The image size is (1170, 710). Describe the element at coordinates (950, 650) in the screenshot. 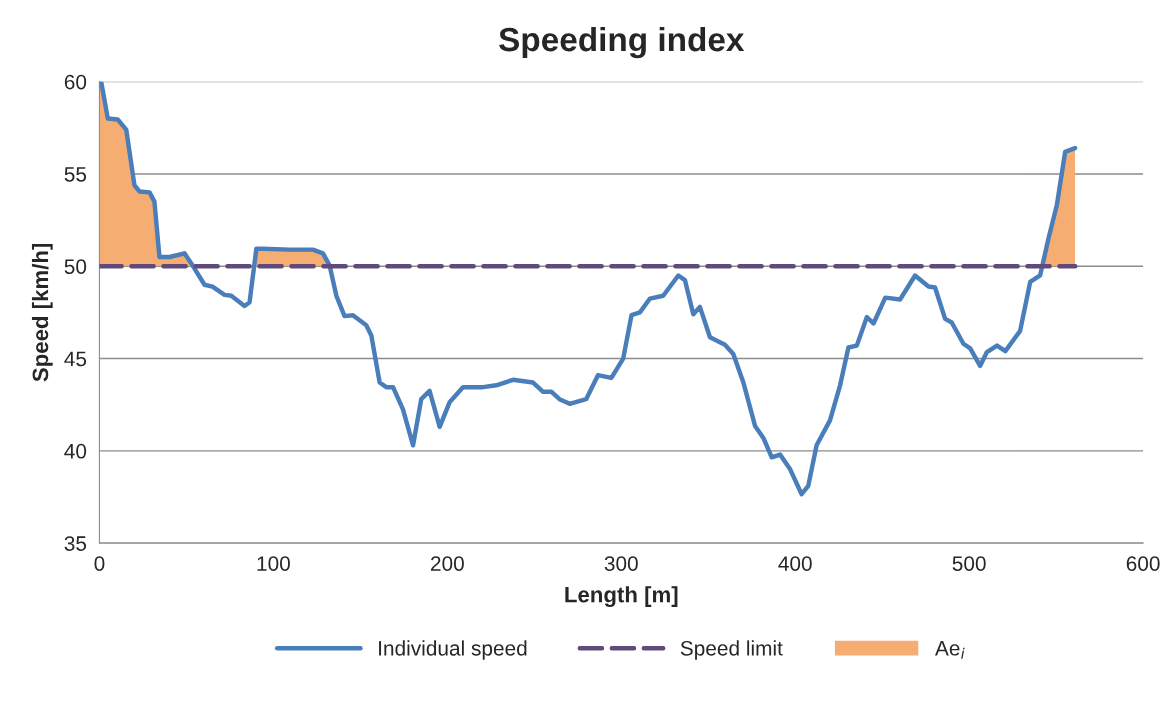

I see `legend-label: Ae$_{i}$` at that location.